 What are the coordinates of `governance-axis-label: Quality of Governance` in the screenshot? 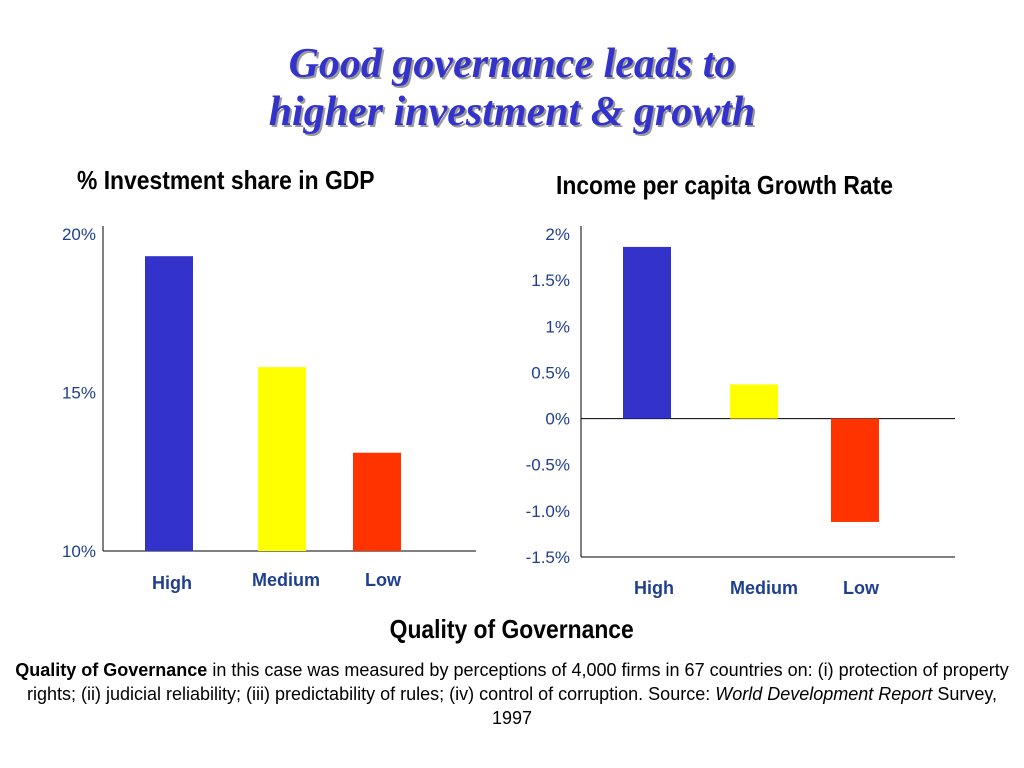 It's located at (512, 629).